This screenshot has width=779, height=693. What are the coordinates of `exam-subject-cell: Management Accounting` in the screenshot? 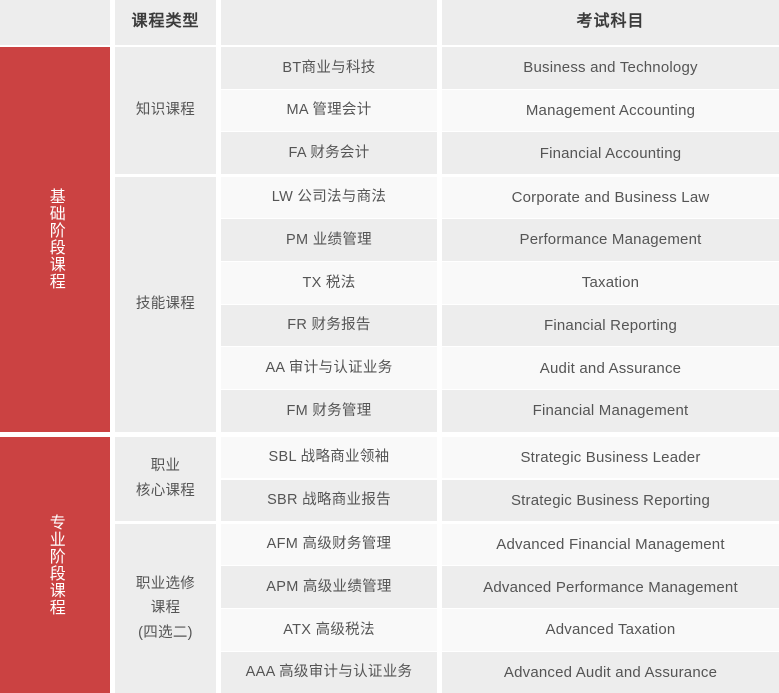 It's located at (610, 110).